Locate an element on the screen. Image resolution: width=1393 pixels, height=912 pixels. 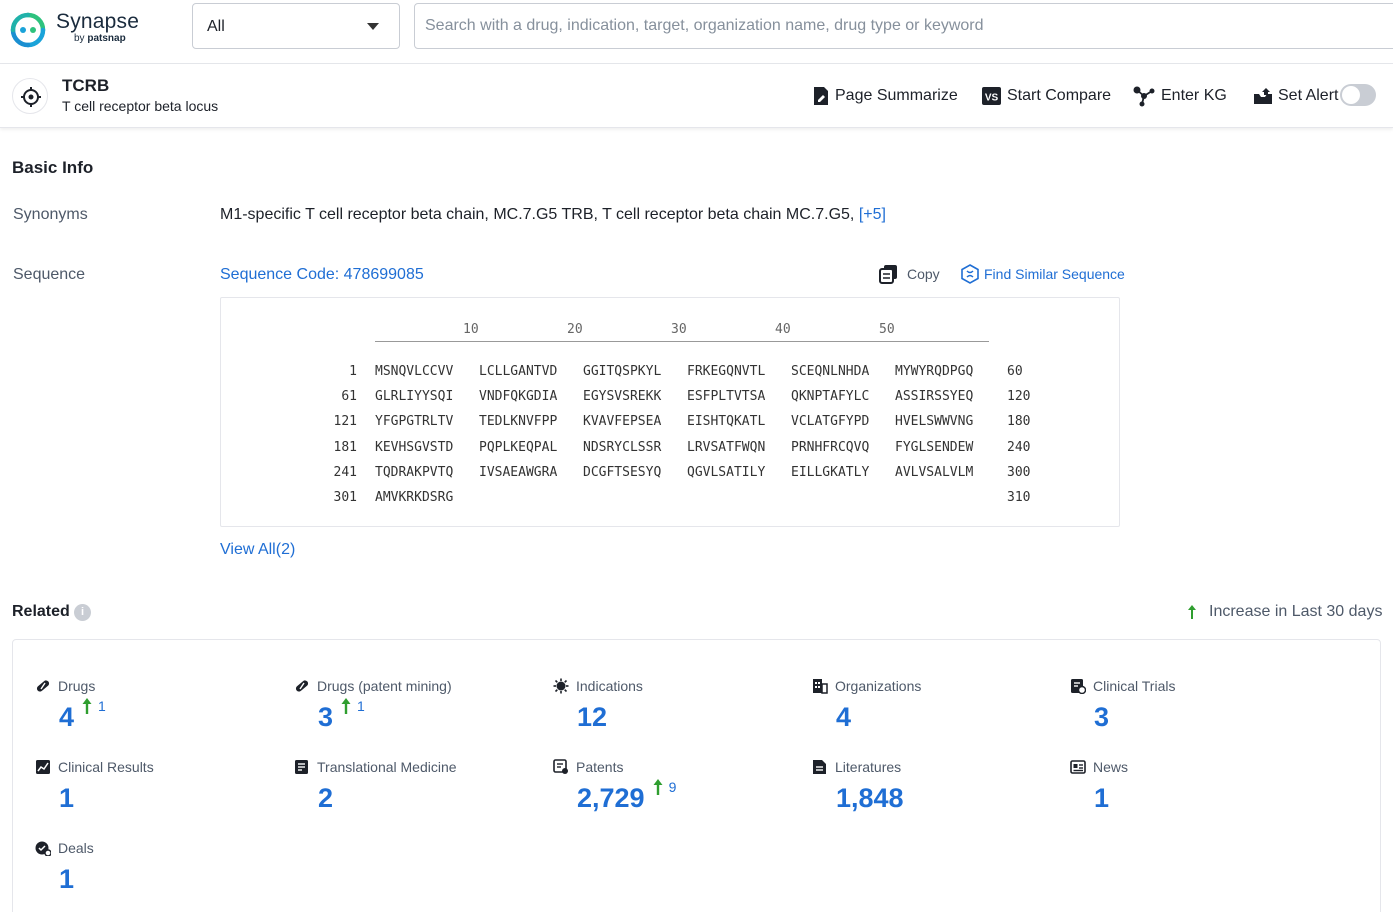
sequence-row-end: 180 is located at coordinates (1018, 421).